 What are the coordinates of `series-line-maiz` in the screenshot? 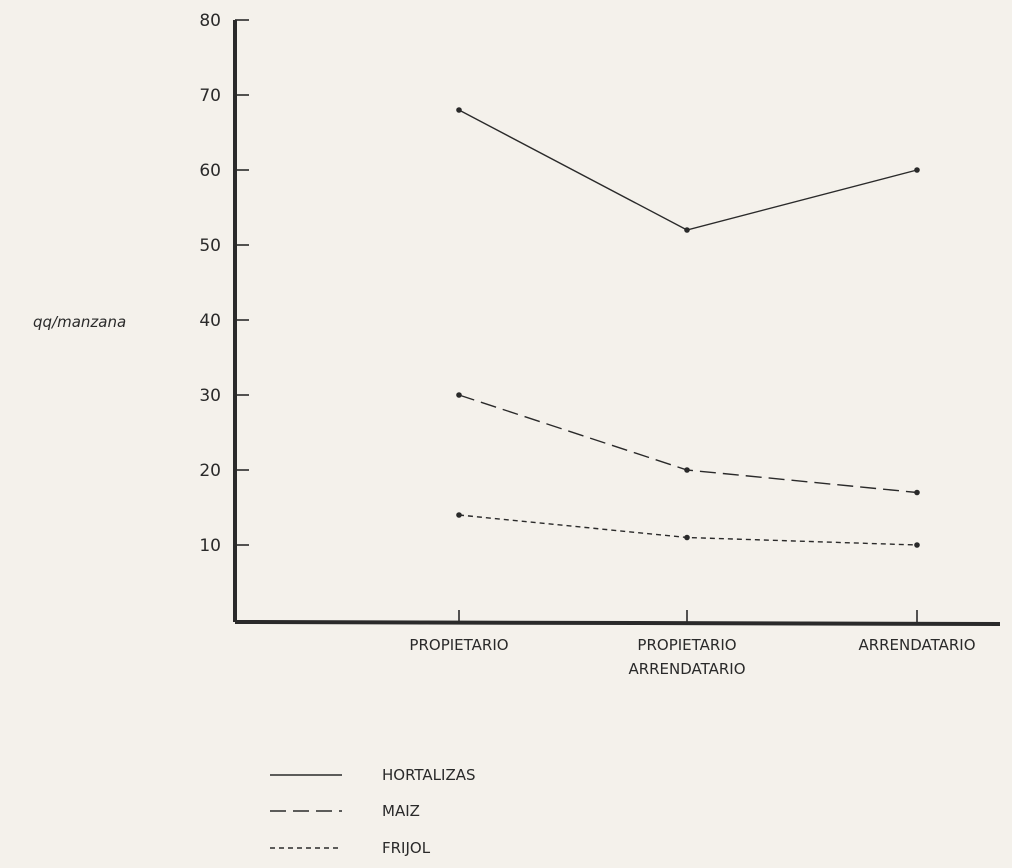 It's located at (688, 444).